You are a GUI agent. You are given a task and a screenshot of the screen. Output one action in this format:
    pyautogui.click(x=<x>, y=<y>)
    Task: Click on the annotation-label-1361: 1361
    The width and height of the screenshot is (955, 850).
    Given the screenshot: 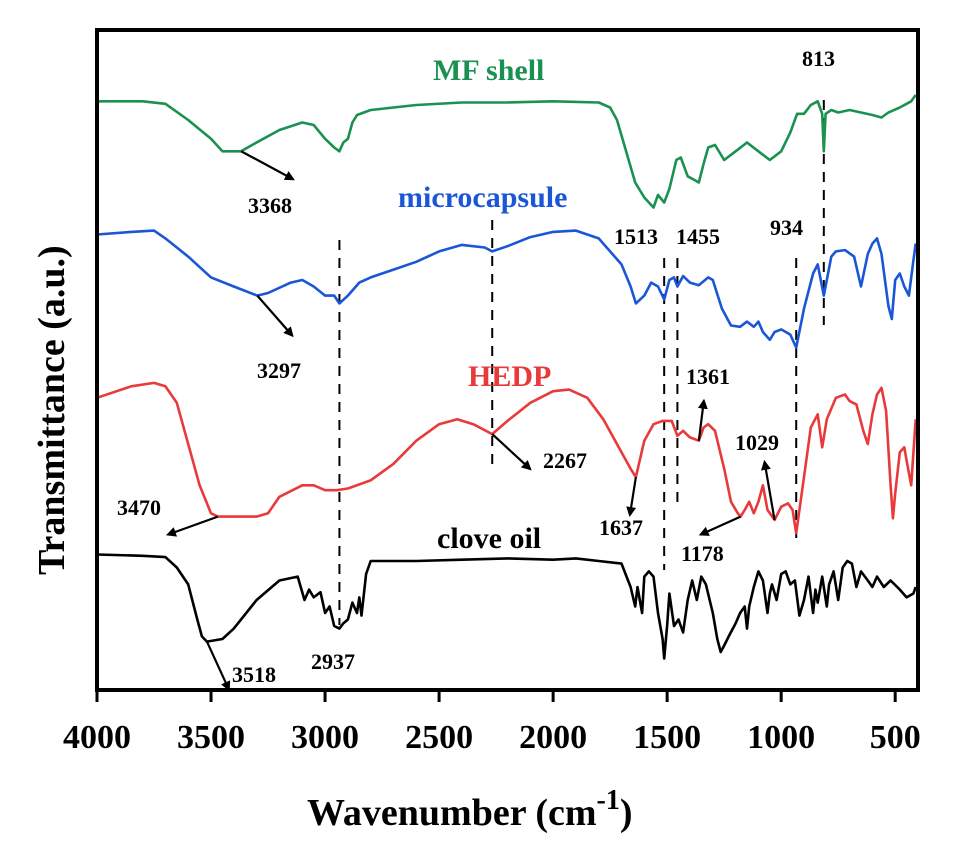 What is the action you would take?
    pyautogui.click(x=708, y=376)
    